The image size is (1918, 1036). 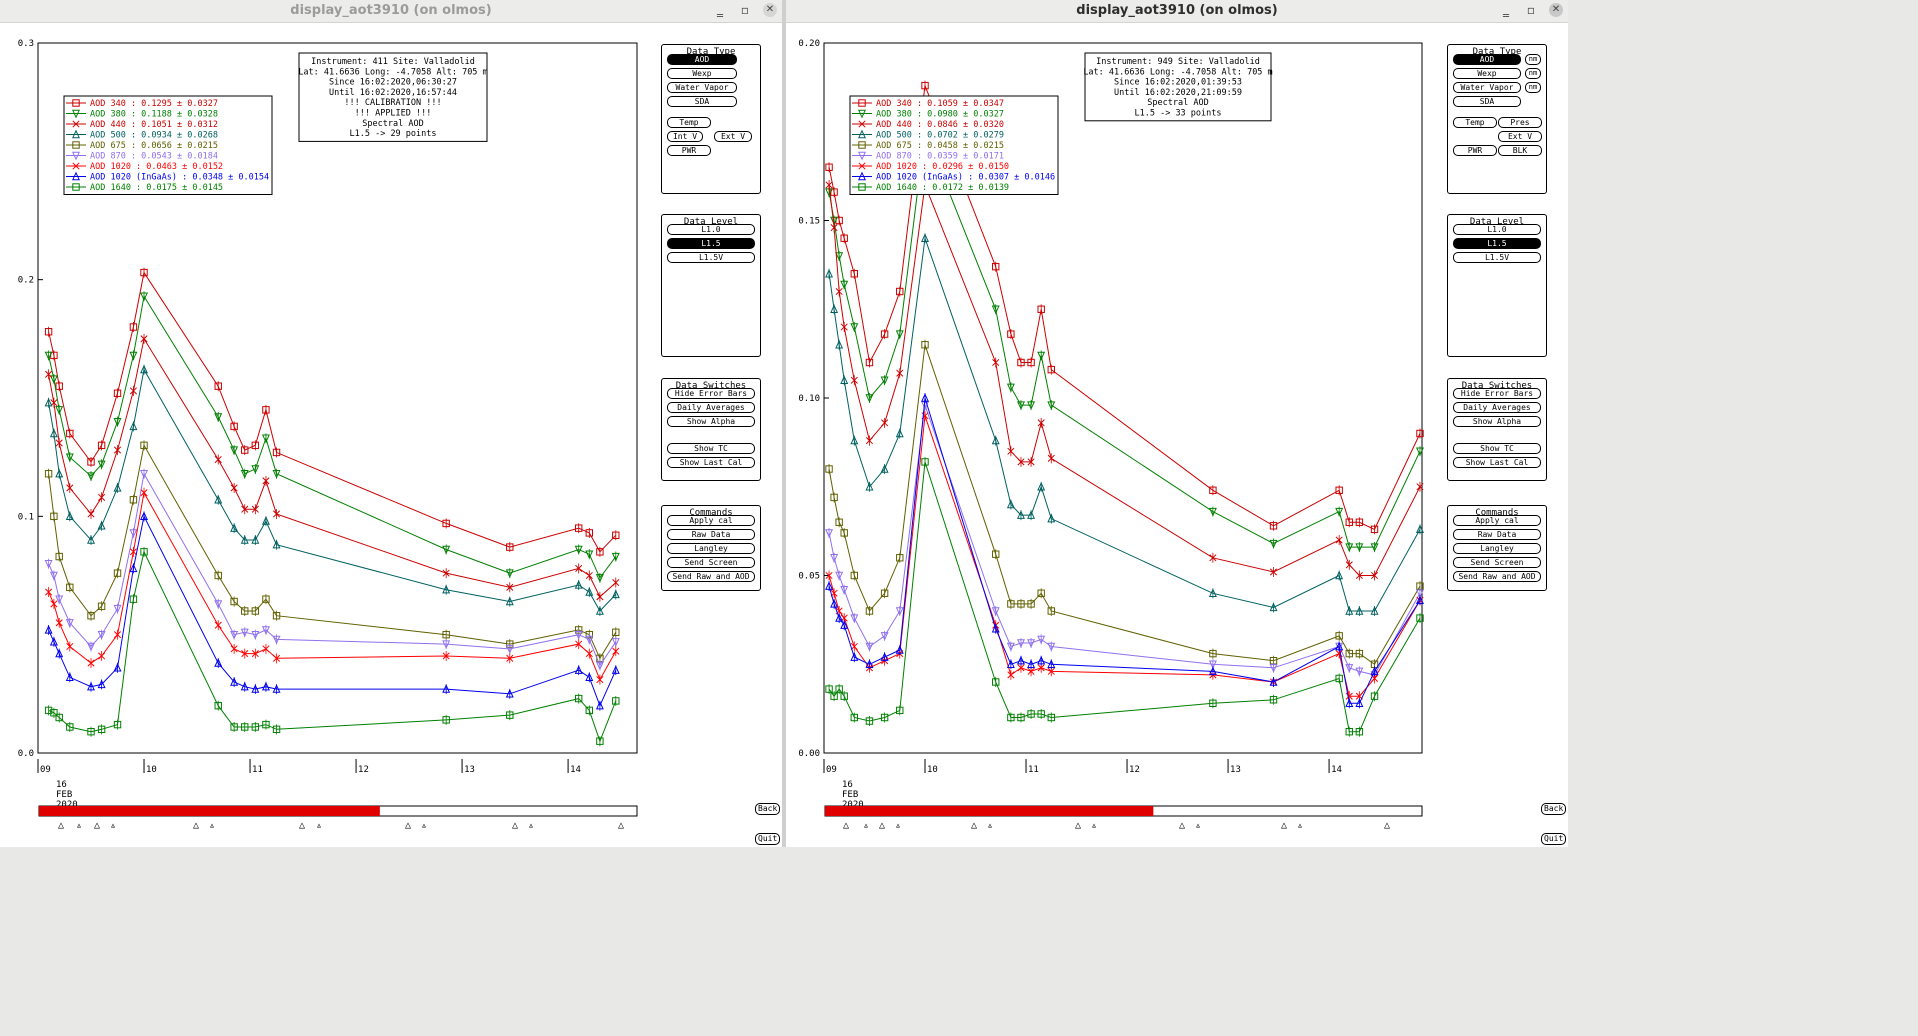 What do you see at coordinates (809, 754) in the screenshot?
I see `y-tick-label: 0.00` at bounding box center [809, 754].